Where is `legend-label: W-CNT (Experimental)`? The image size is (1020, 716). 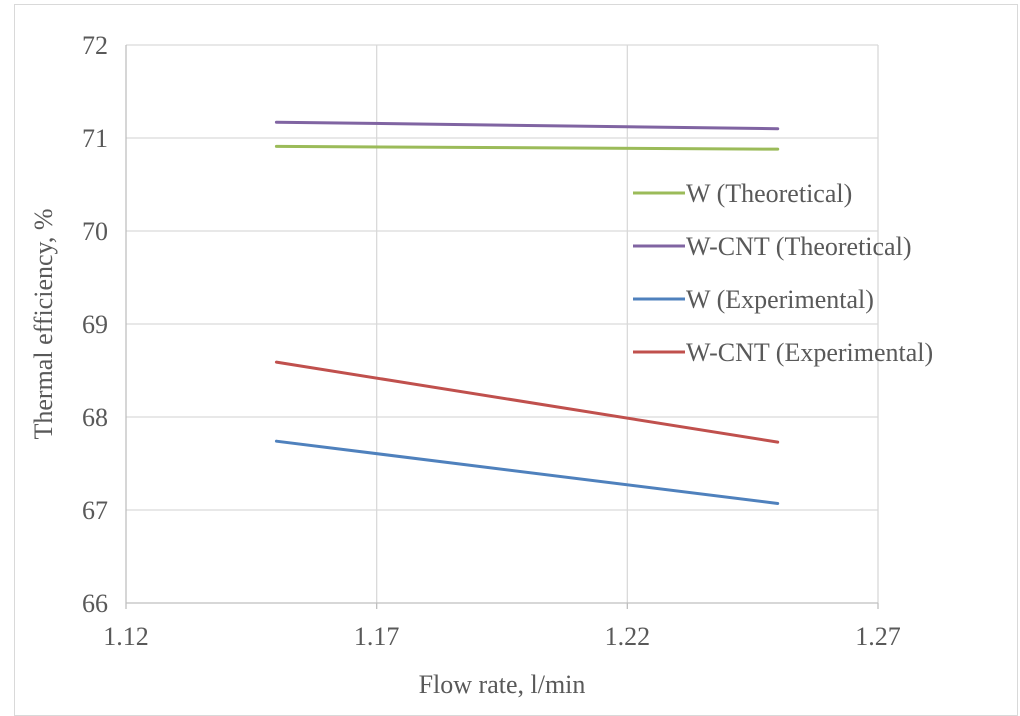 legend-label: W-CNT (Experimental) is located at coordinates (809, 352).